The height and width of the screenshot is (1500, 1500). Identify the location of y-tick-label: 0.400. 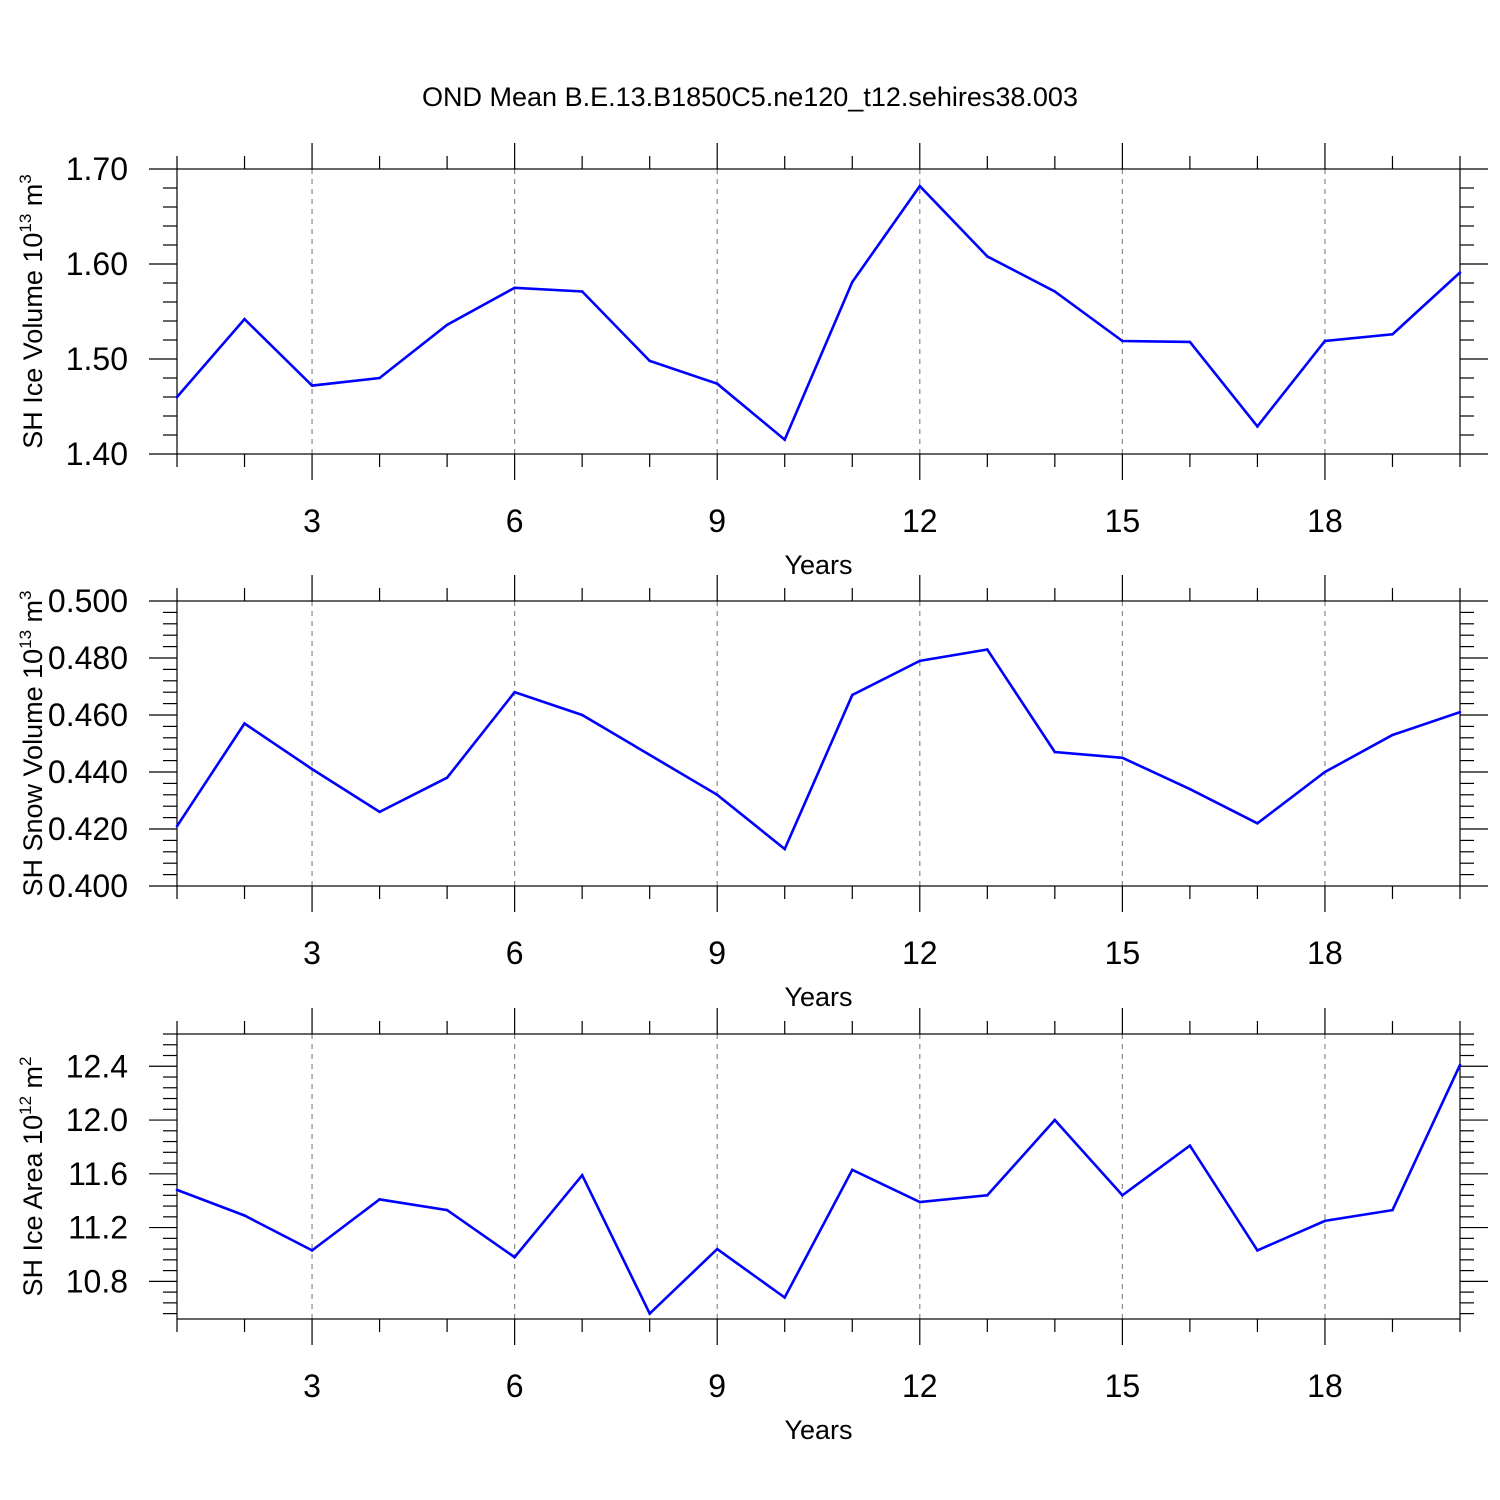
(88, 886).